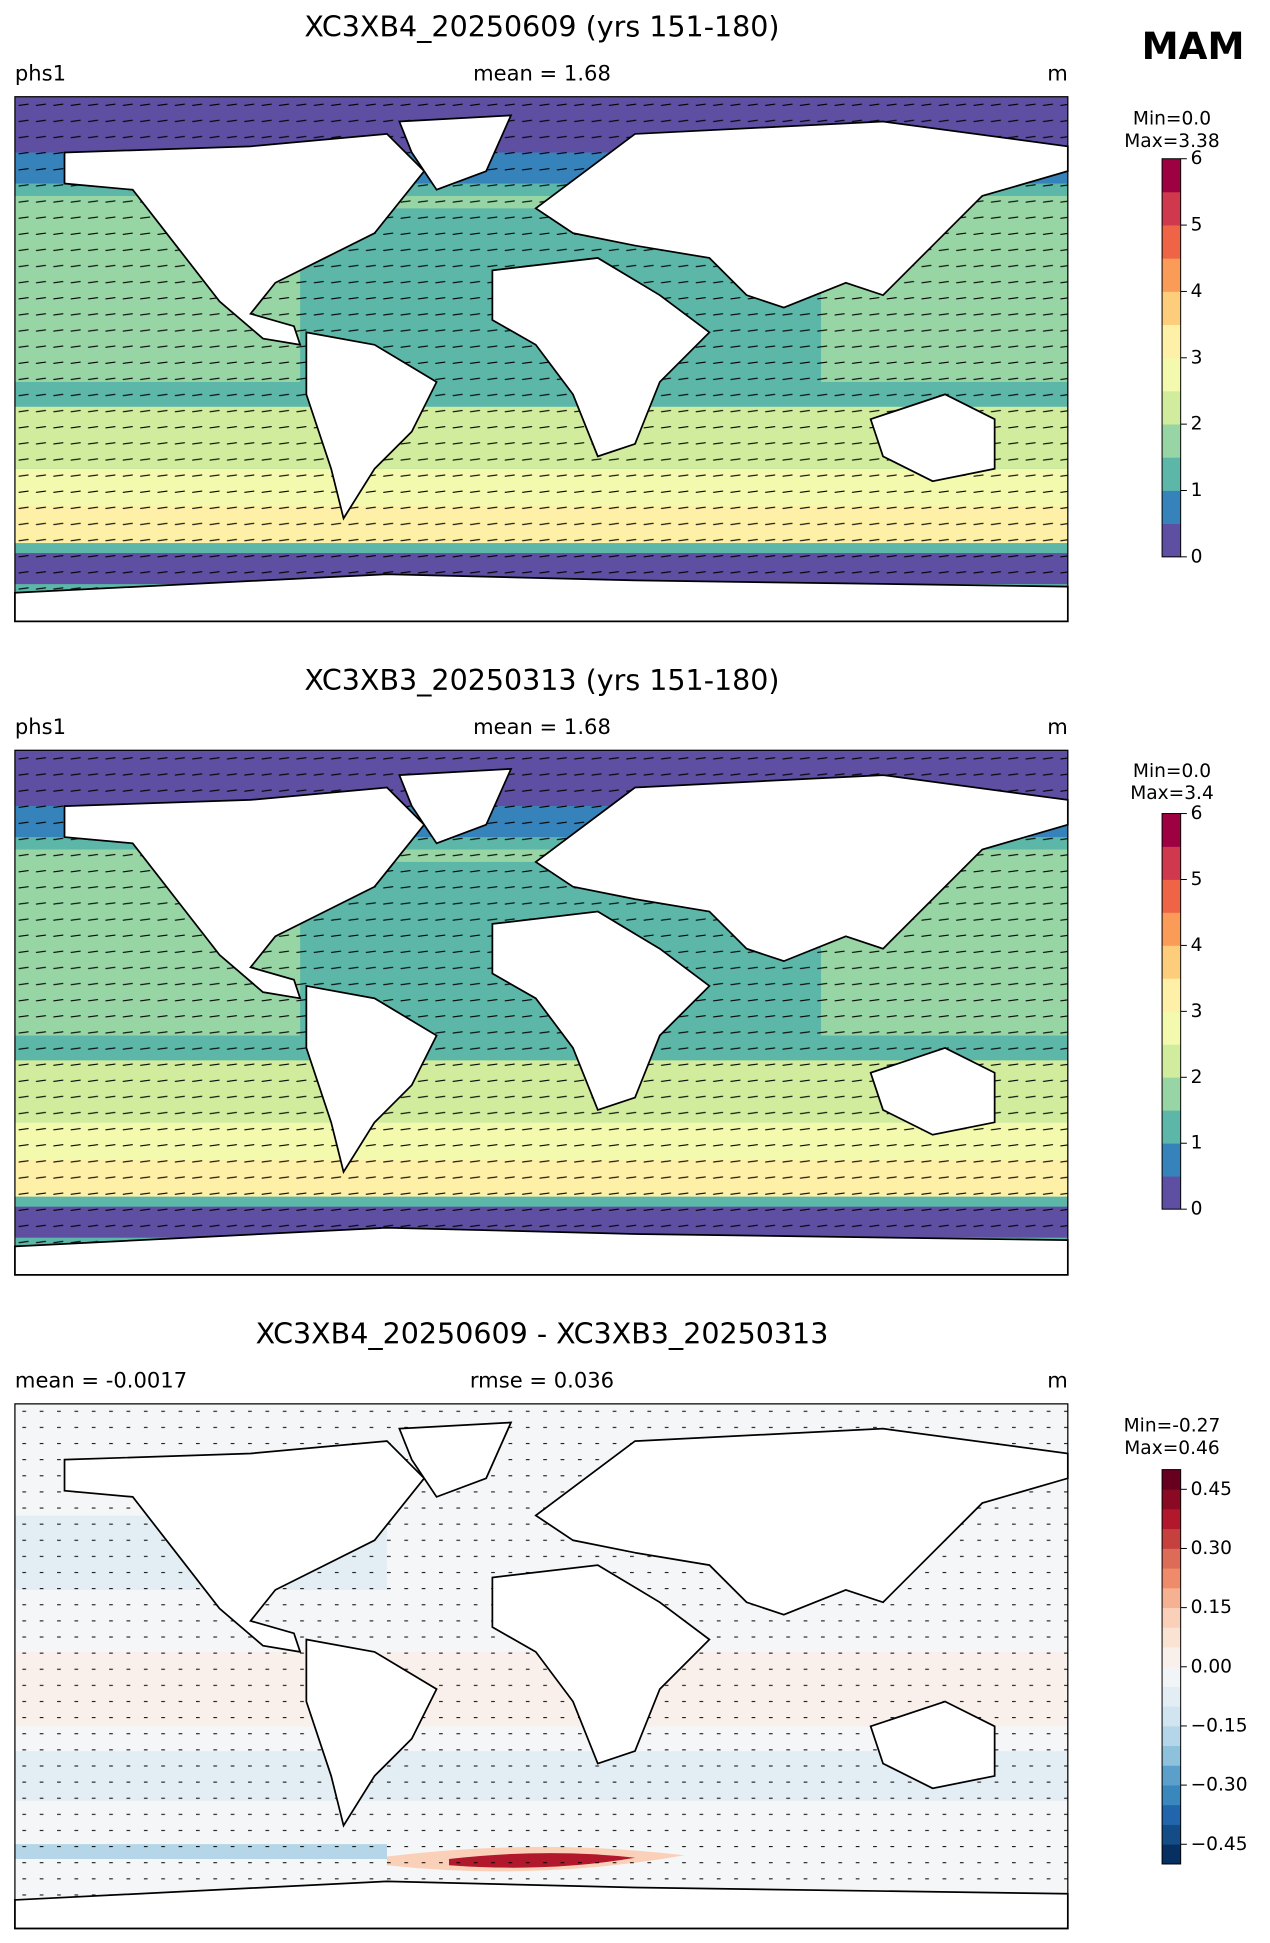 The image size is (1270, 1943). I want to click on colorbar-tick-label: −0.15, so click(1219, 1725).